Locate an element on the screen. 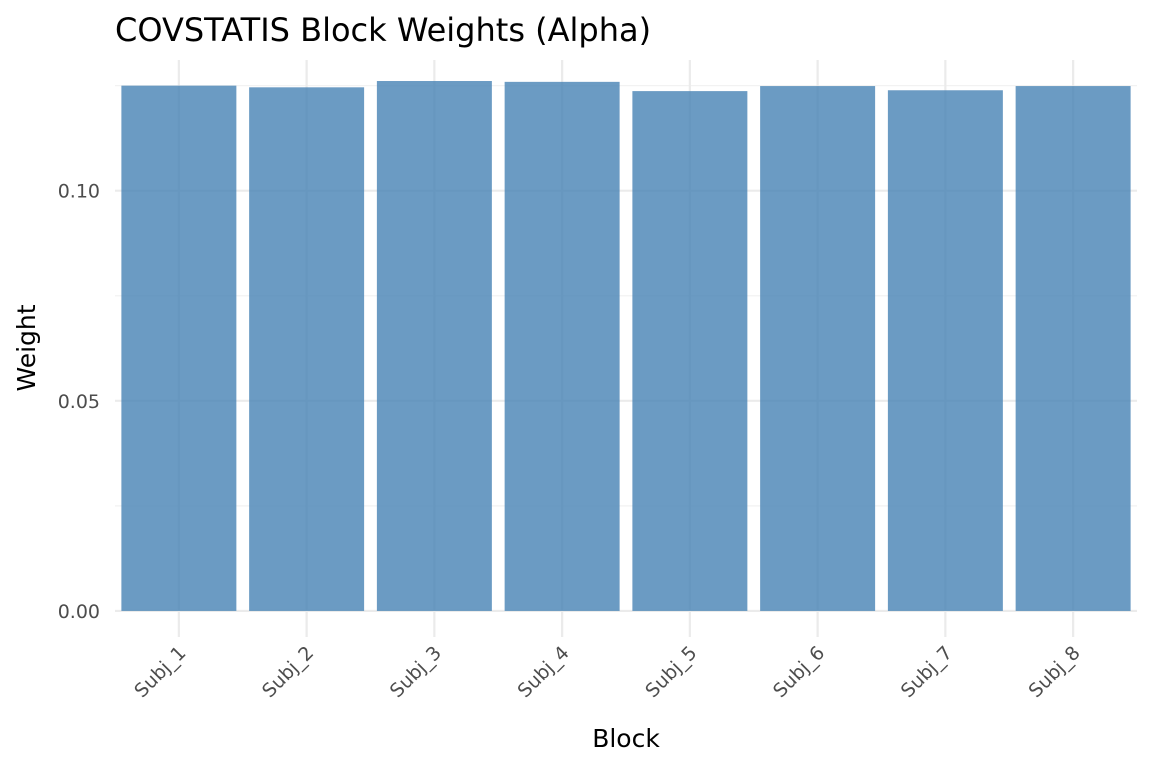 This screenshot has width=1152, height=768. y-tick-label: 0.05 is located at coordinates (79, 402).